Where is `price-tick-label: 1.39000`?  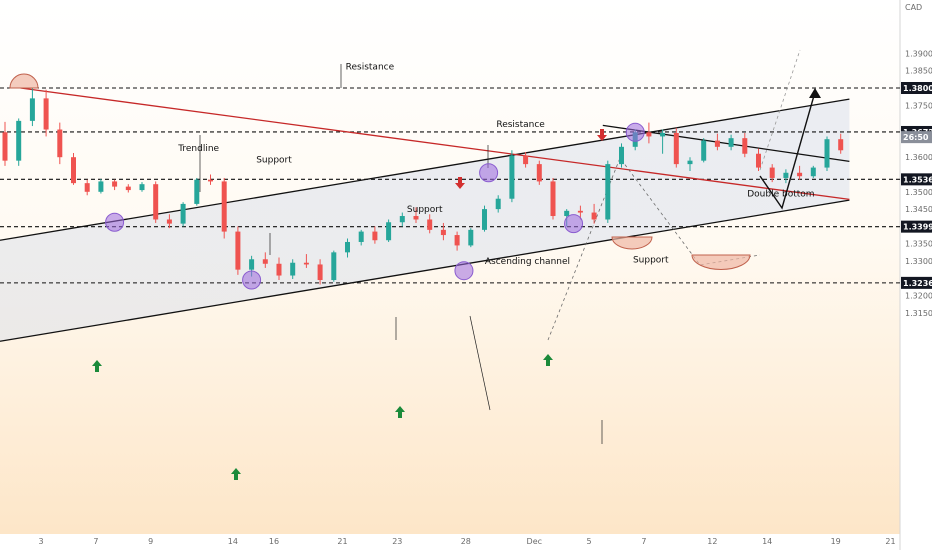 price-tick-label: 1.39000 is located at coordinates (918, 53).